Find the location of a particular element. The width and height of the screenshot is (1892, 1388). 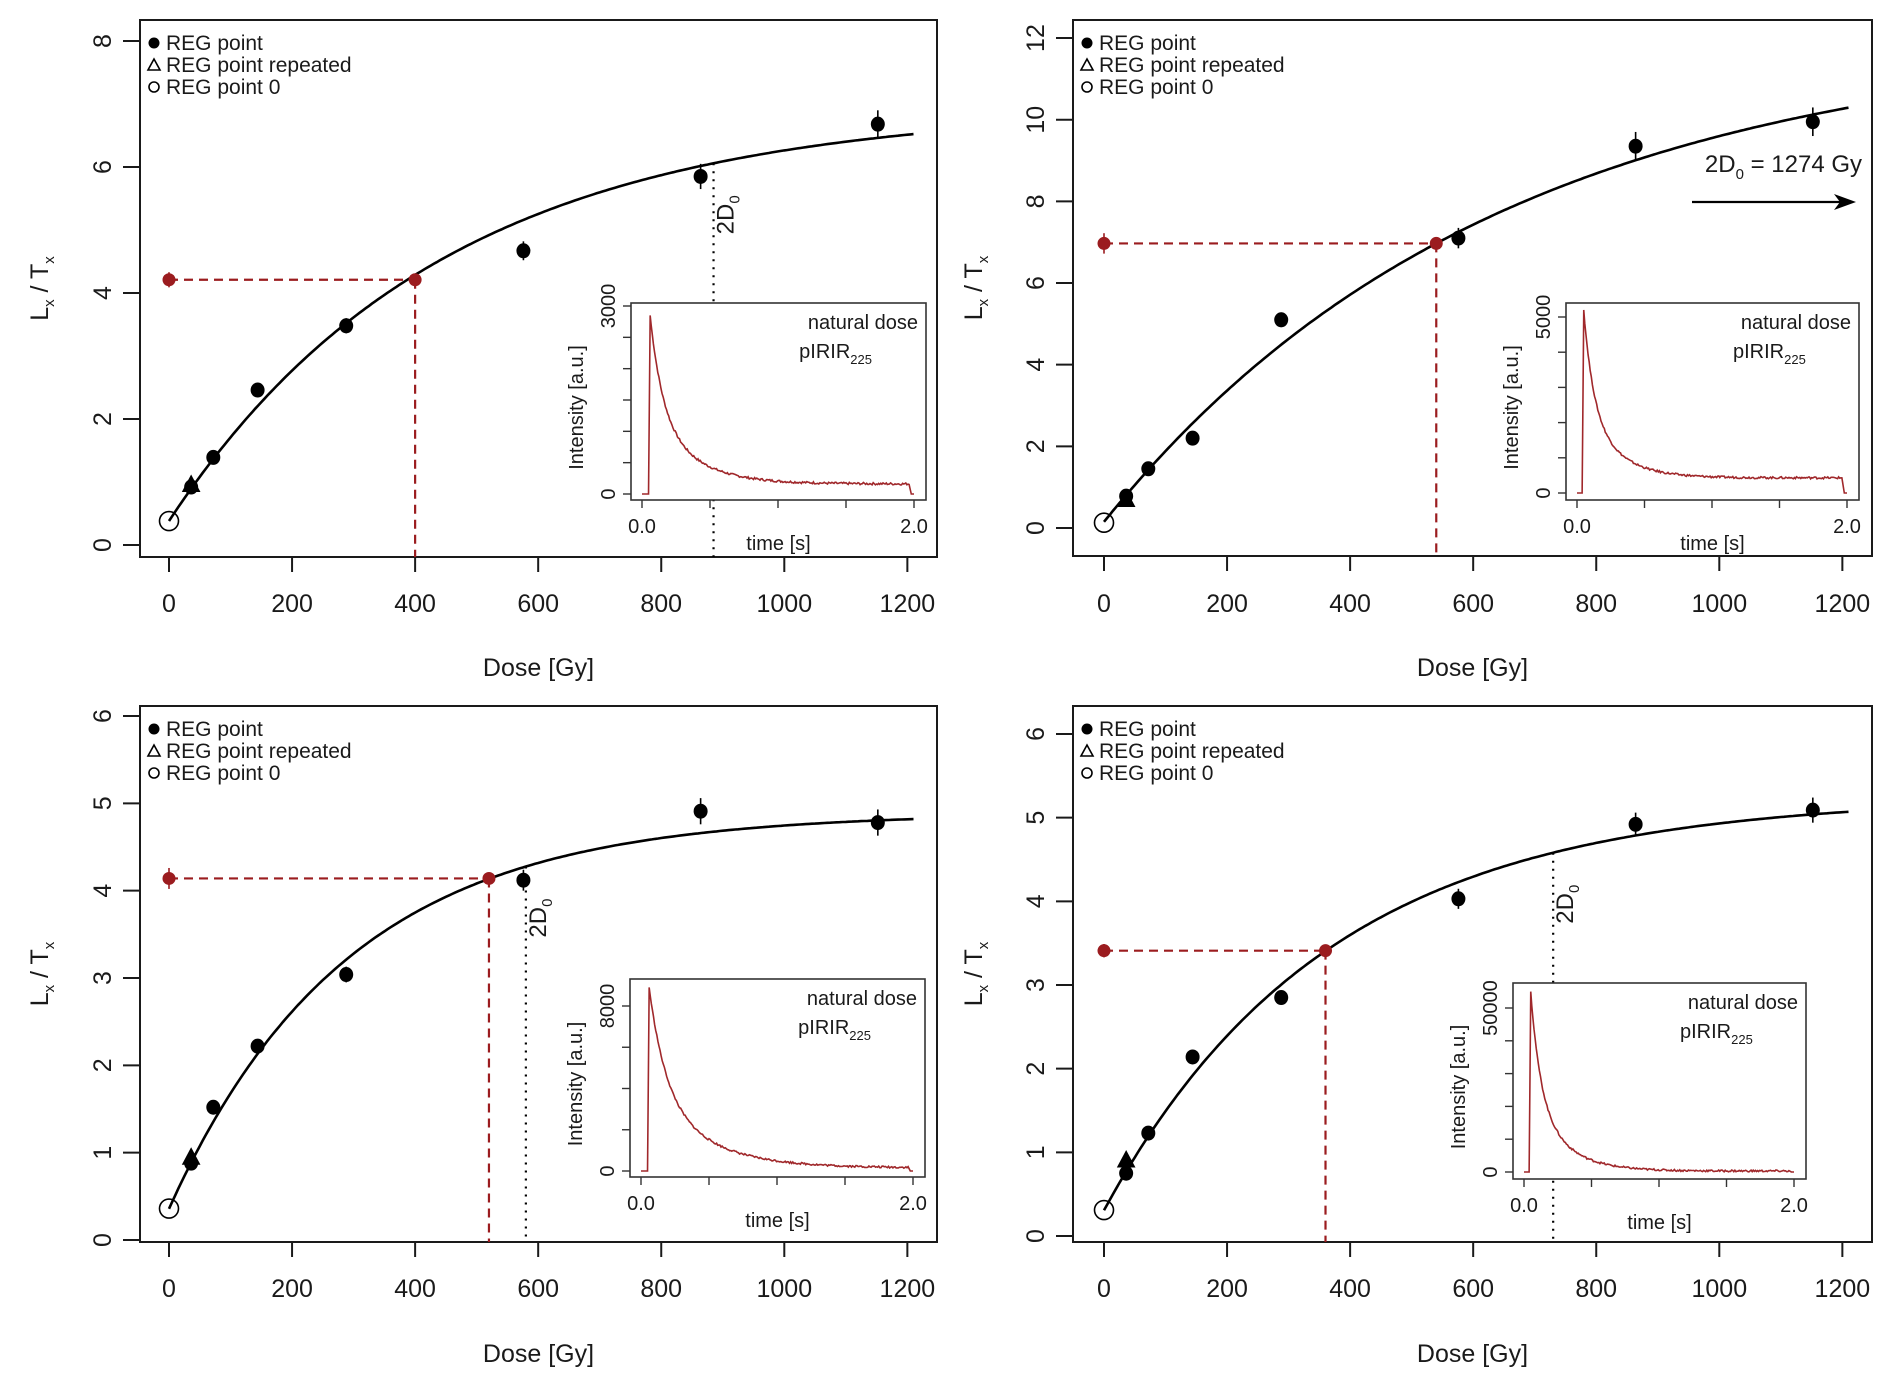

x-tick-label: 0 is located at coordinates (169, 604).